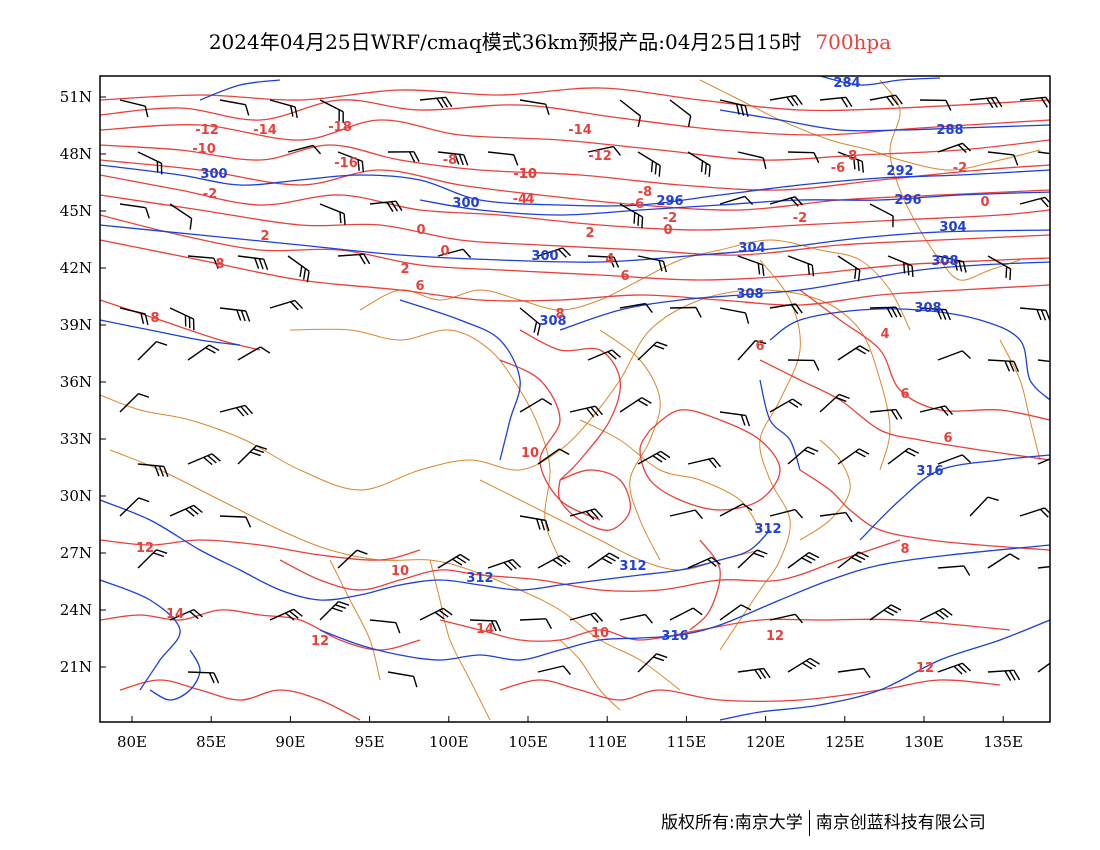 The width and height of the screenshot is (1100, 850). Describe the element at coordinates (809, 823) in the screenshot. I see `footer-divider` at that location.